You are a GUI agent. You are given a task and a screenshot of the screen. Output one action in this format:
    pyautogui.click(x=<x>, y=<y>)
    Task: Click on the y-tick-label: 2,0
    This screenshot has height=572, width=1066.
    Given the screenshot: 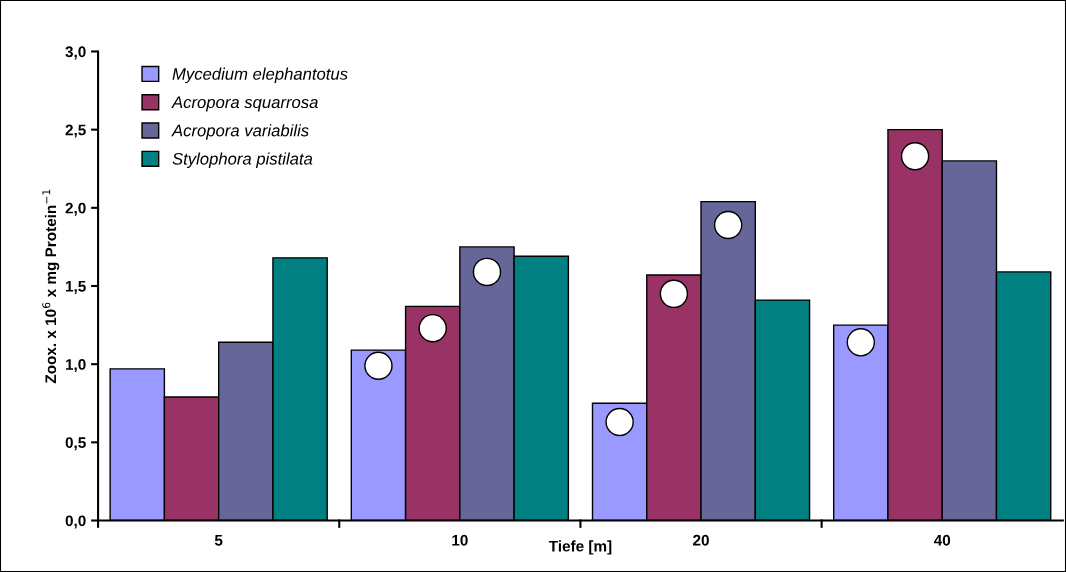 What is the action you would take?
    pyautogui.click(x=75, y=209)
    